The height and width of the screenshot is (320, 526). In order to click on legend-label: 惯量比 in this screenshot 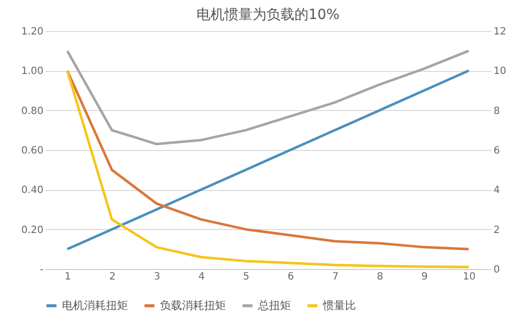, I will do `click(339, 305)`.